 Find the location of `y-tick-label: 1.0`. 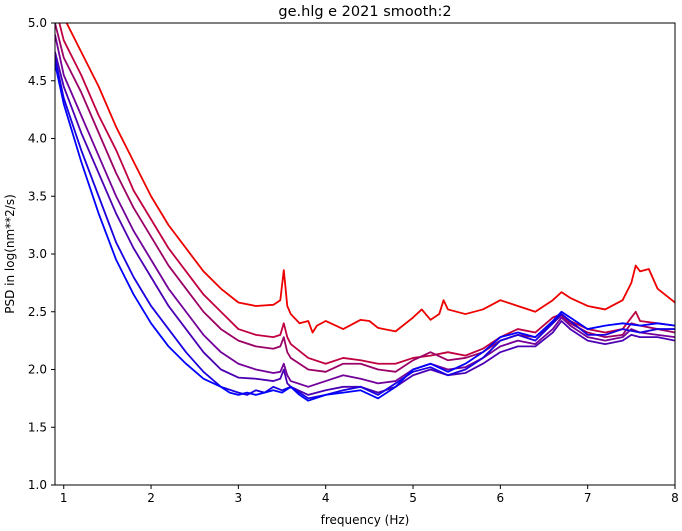

y-tick-label: 1.0 is located at coordinates (37, 485).